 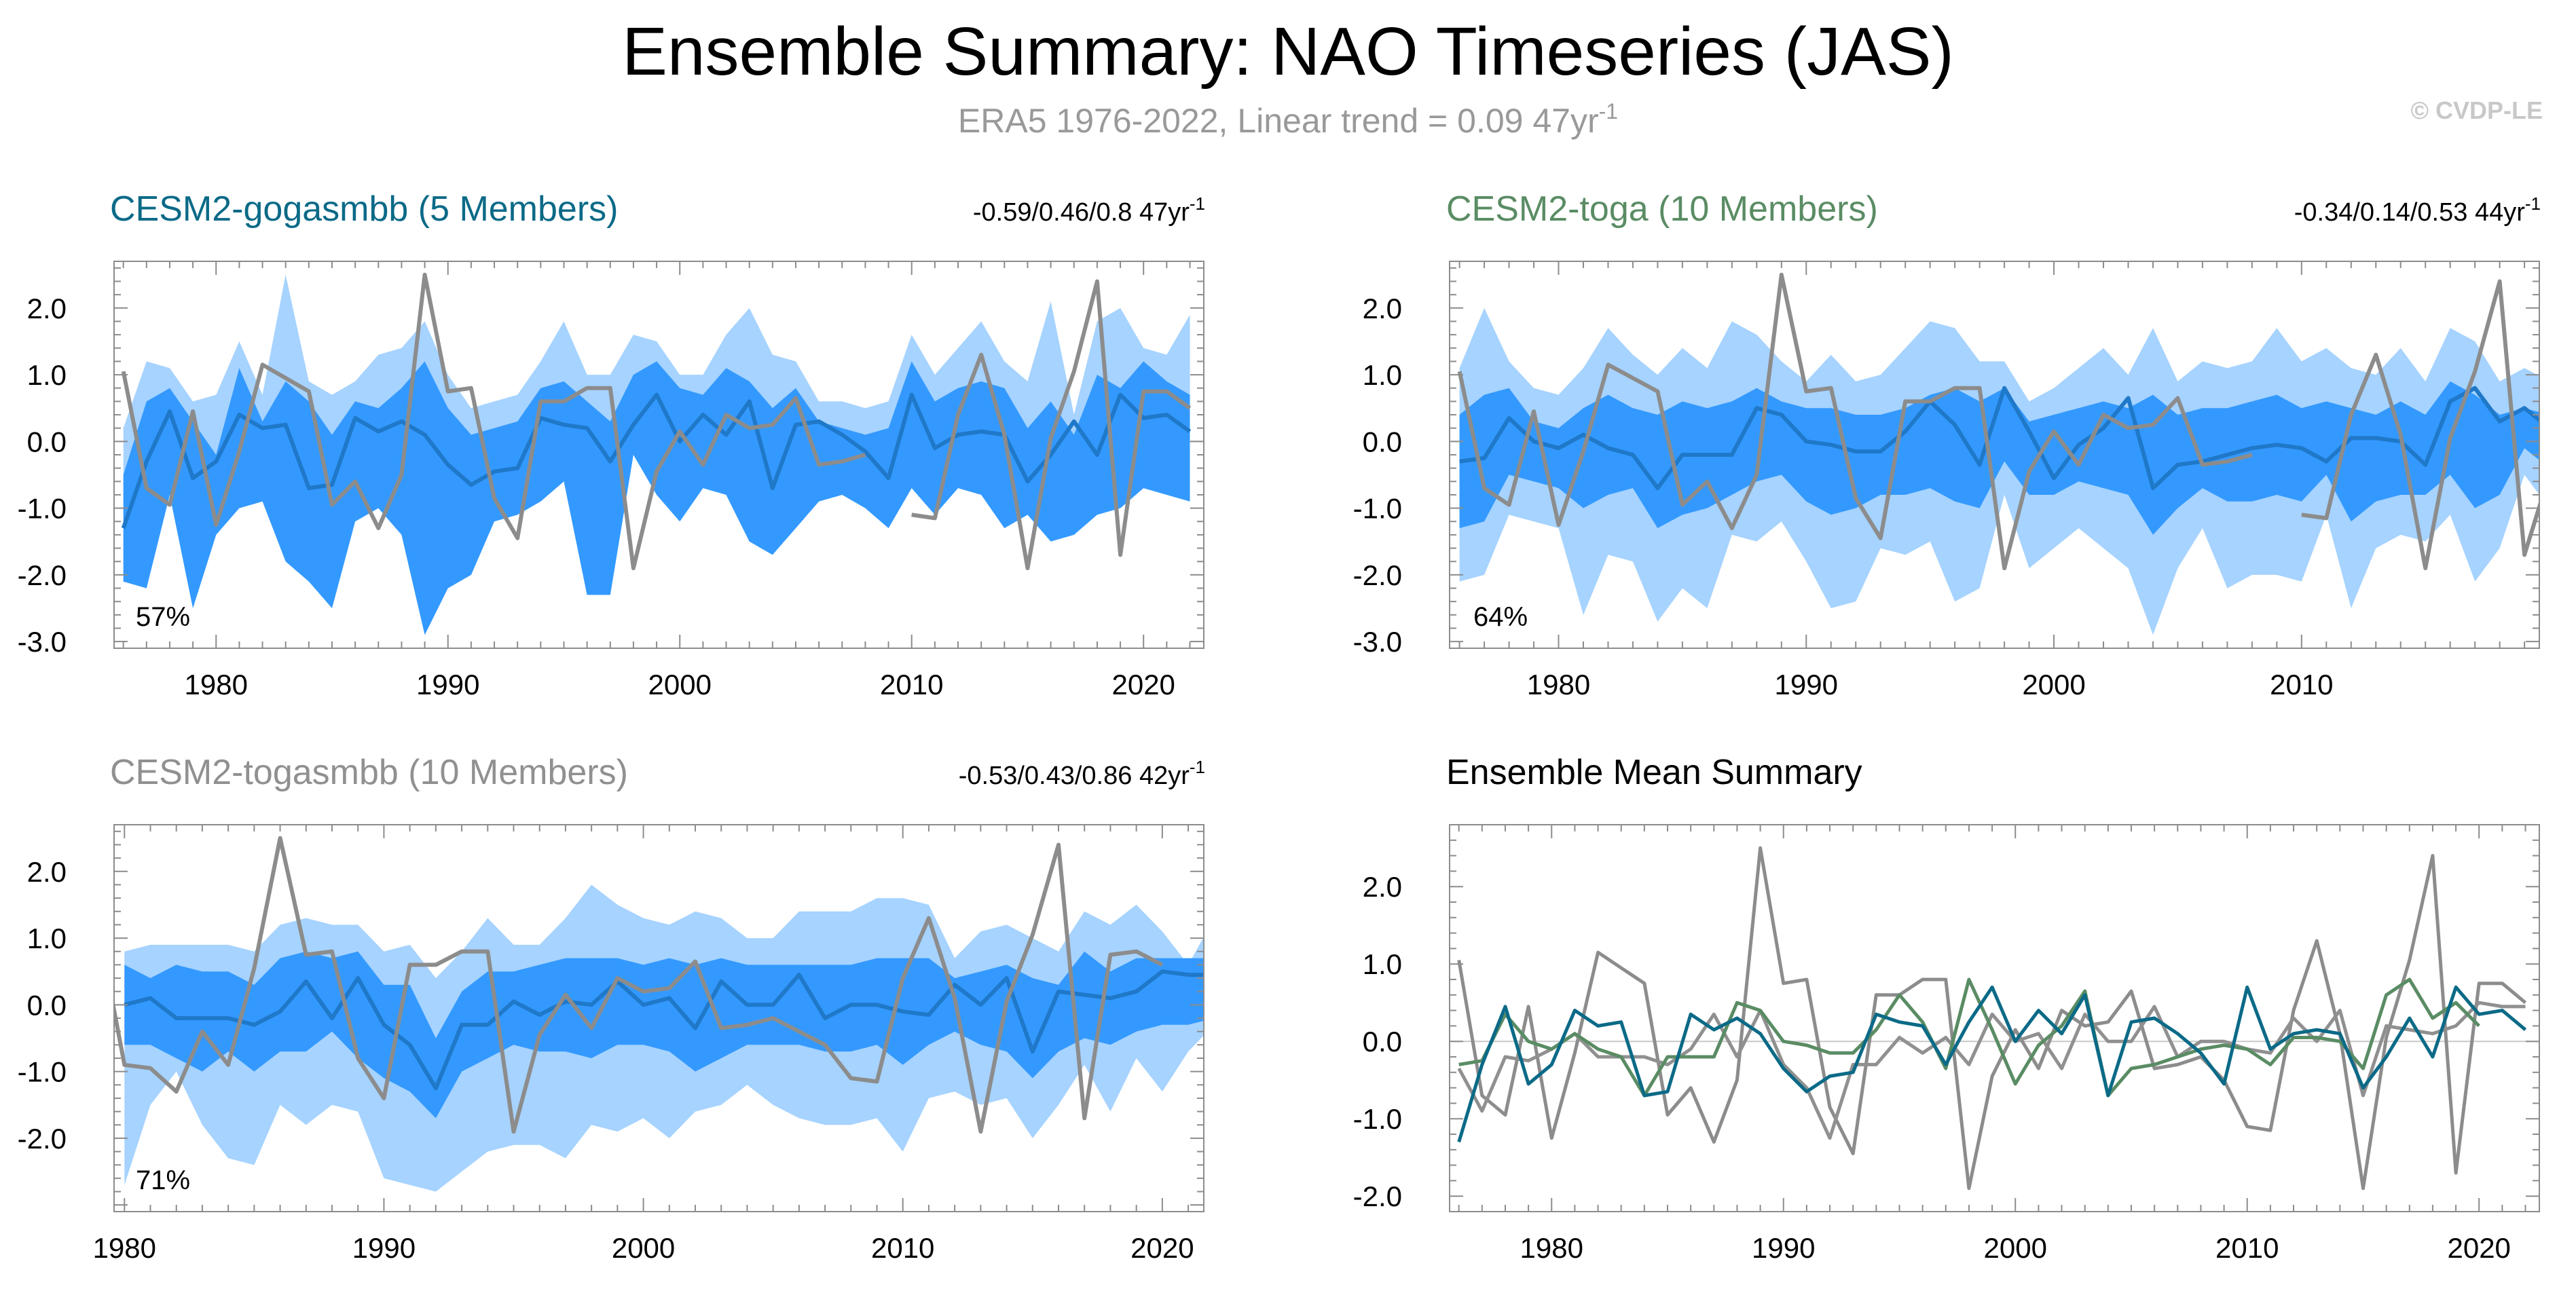 I want to click on panel-stats: -0.53/0.43/0.86 42yr-1, so click(x=1082, y=773).